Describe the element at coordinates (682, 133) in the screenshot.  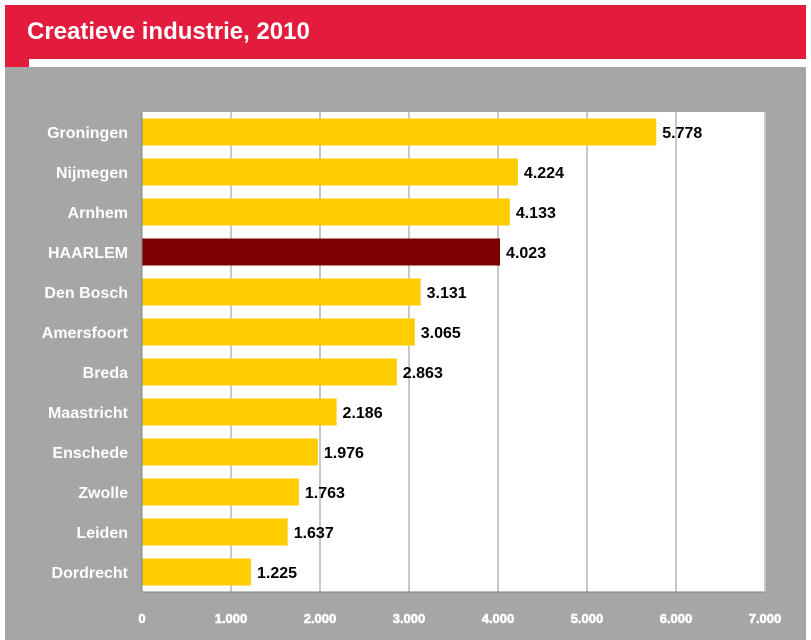
I see `data-label: 5.778` at that location.